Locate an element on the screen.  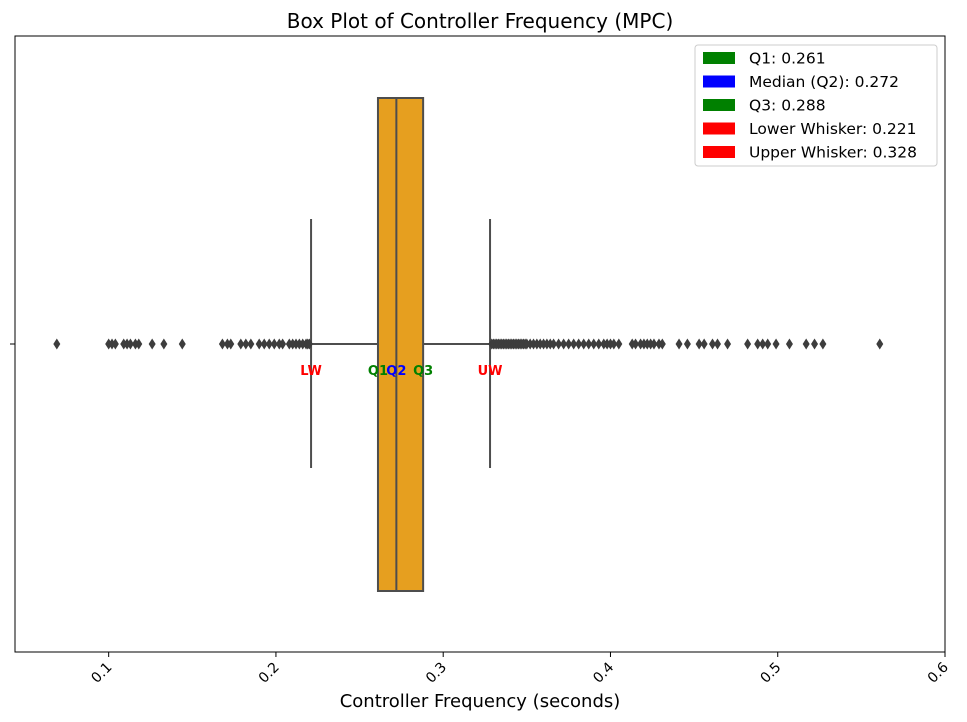
marker-label-uw: UW is located at coordinates (490, 371).